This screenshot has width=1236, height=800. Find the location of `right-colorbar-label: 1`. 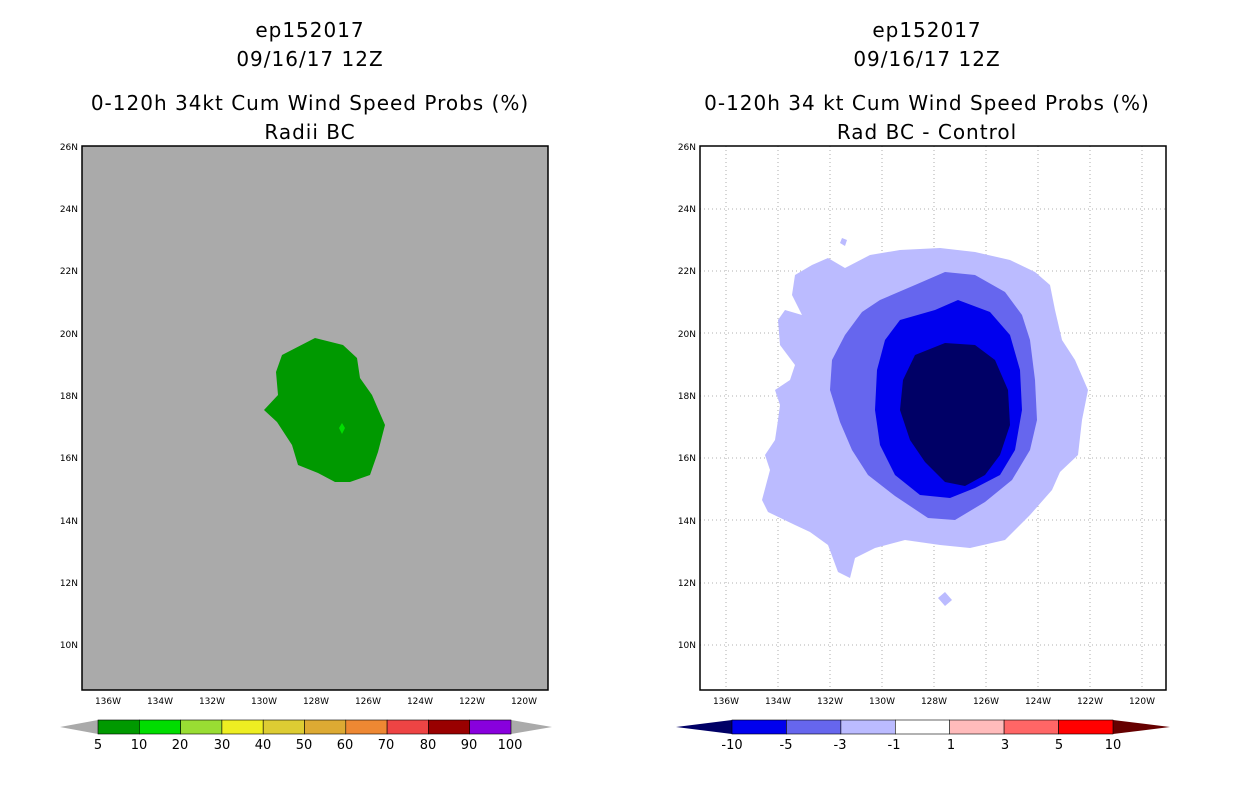

right-colorbar-label: 1 is located at coordinates (951, 745).